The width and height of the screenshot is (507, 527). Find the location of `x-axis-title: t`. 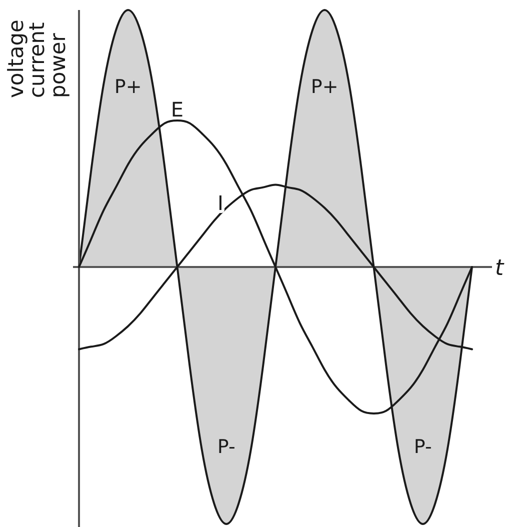

x-axis-title: t is located at coordinates (500, 268).